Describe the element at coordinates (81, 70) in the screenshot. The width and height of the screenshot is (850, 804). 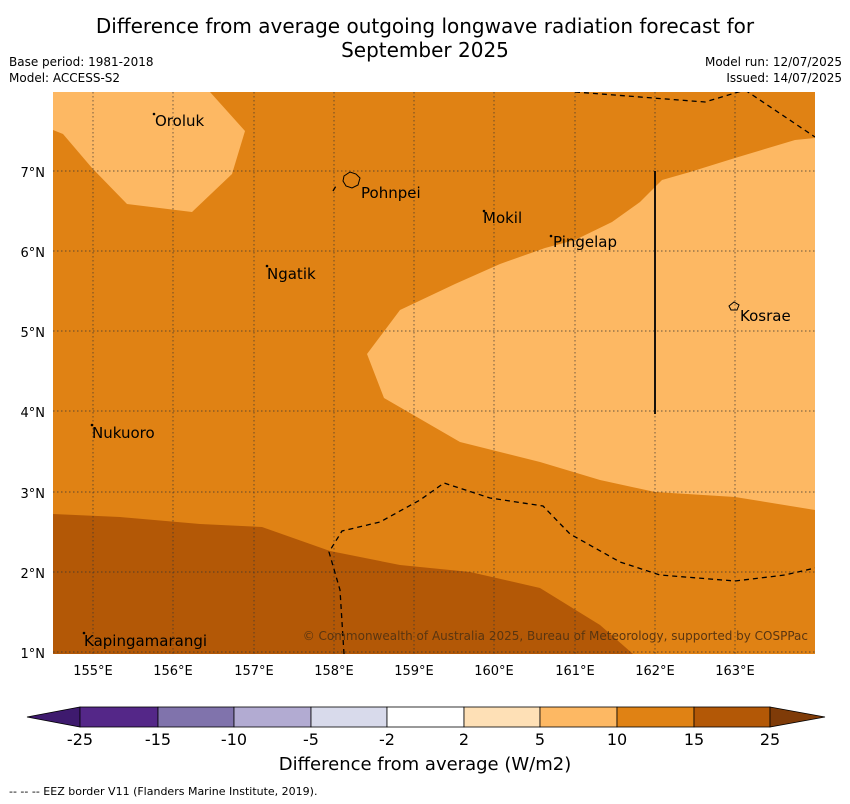
I see `meta-left: Base period: 1981-2018 Model: ACCESS-S2` at that location.